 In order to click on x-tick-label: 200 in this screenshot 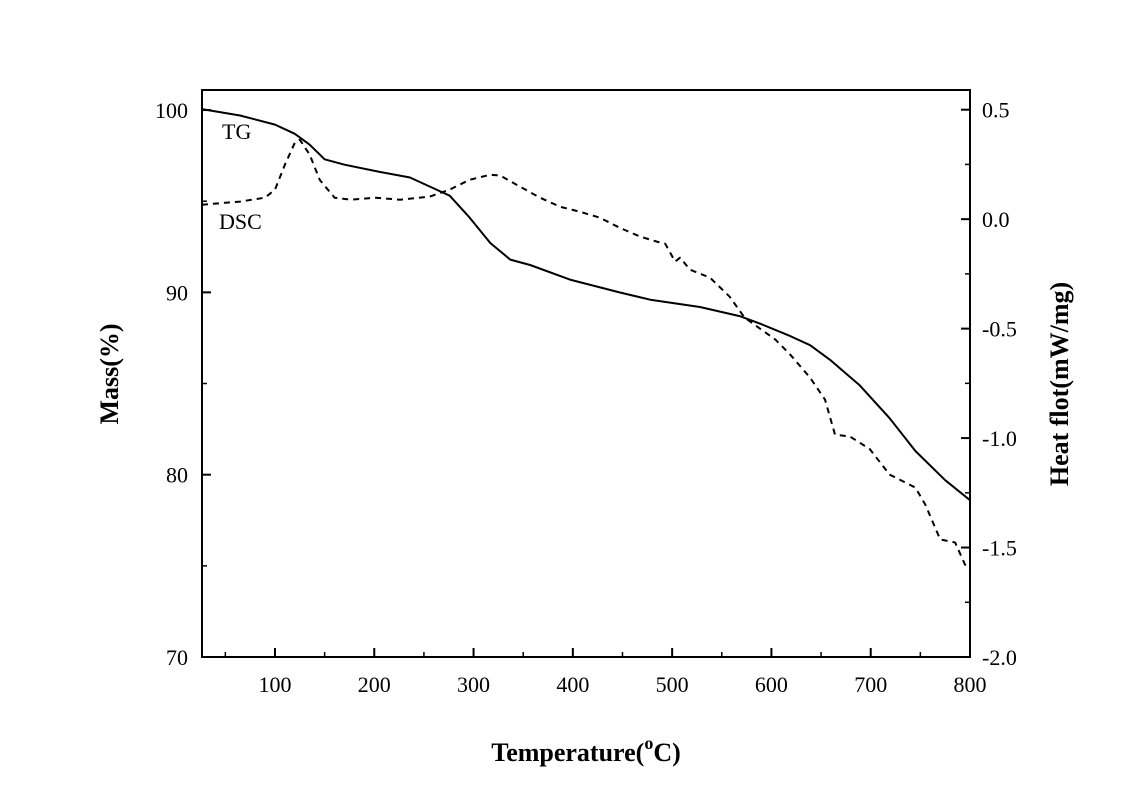, I will do `click(374, 684)`.